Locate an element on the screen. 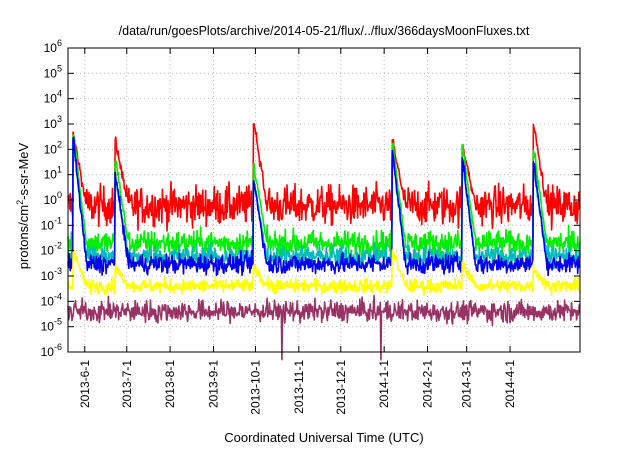  y-tick-exponent: -1 is located at coordinates (58, 220).